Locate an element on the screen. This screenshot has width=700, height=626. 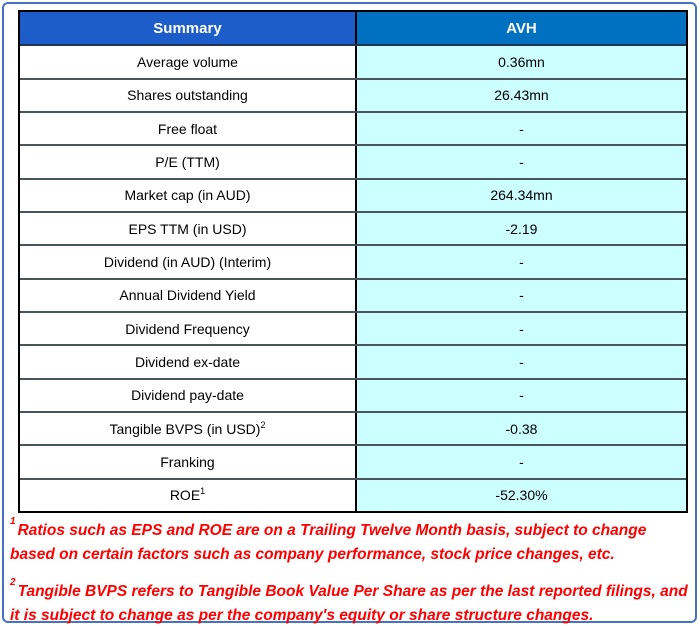
metric-value-cell: 264.34mn is located at coordinates (520, 195).